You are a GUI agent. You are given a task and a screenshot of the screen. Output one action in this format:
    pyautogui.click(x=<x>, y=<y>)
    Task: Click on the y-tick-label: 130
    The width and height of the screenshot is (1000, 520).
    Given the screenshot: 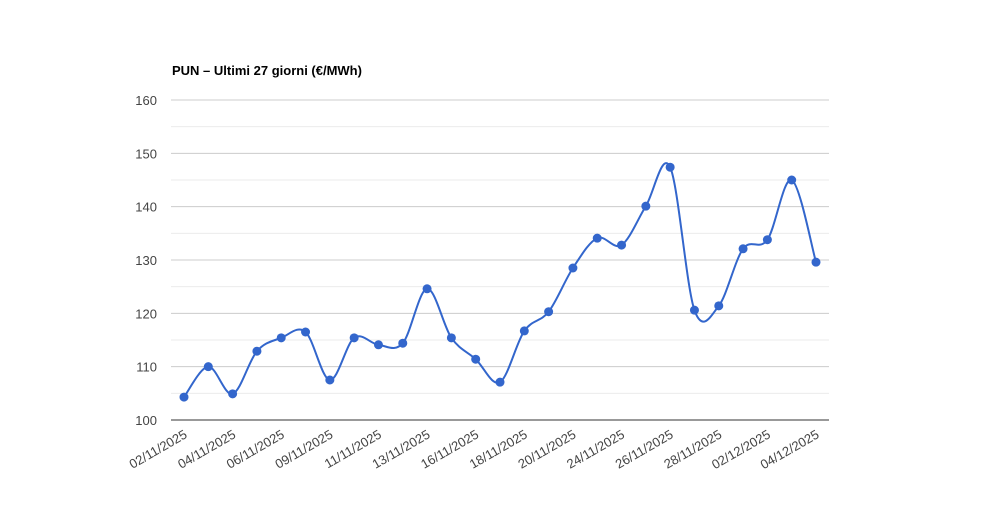 What is the action you would take?
    pyautogui.click(x=146, y=260)
    